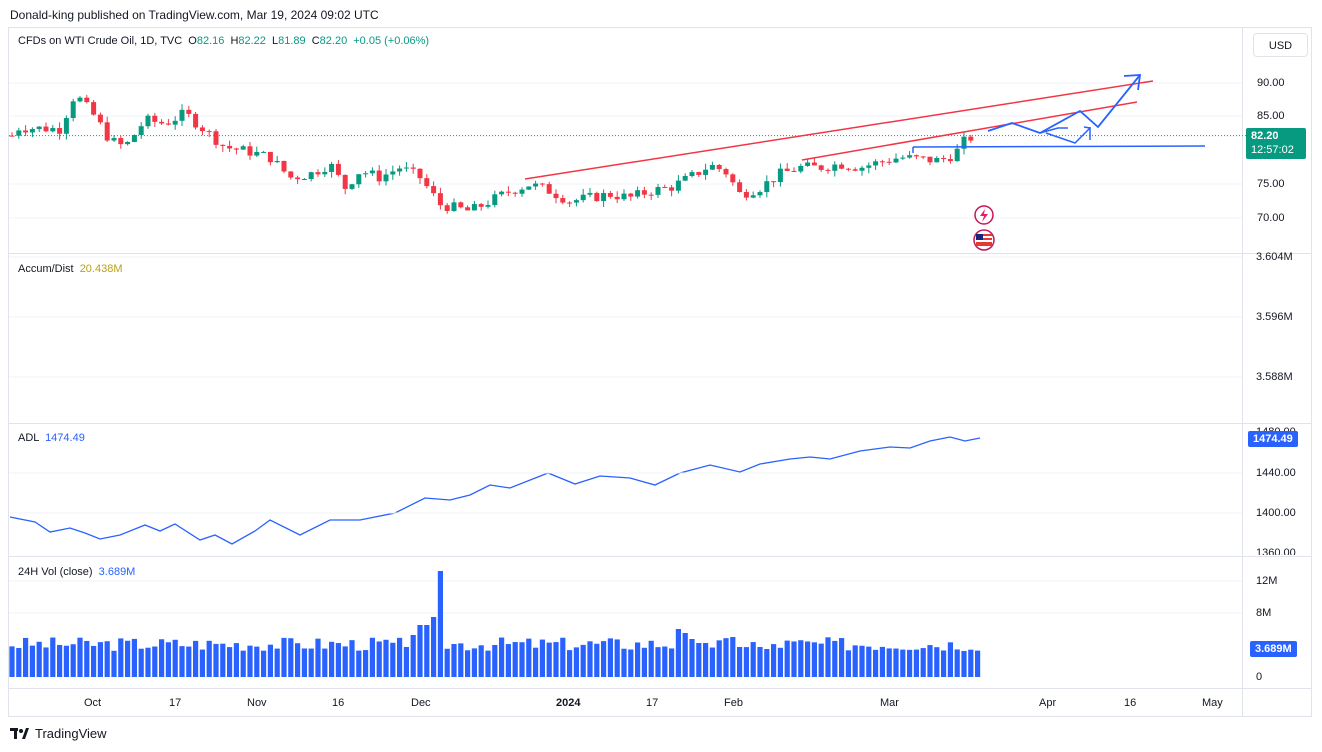  I want to click on symbol-title: CFDs on WTI Crude Oil, 1D, TVC, so click(100, 41).